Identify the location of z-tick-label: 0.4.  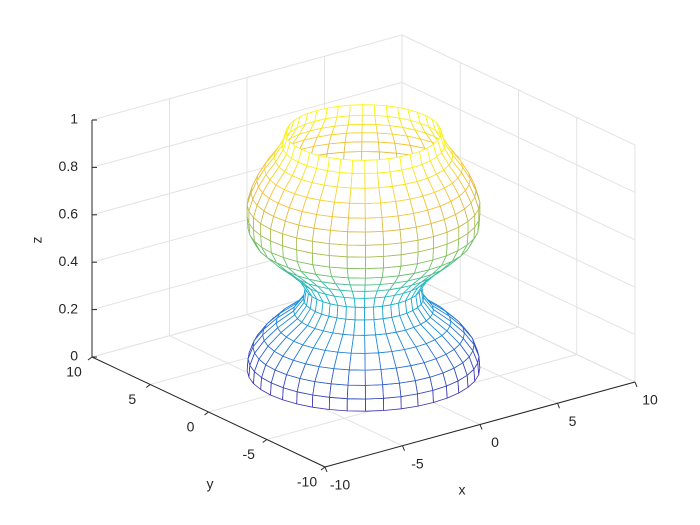
(69, 261).